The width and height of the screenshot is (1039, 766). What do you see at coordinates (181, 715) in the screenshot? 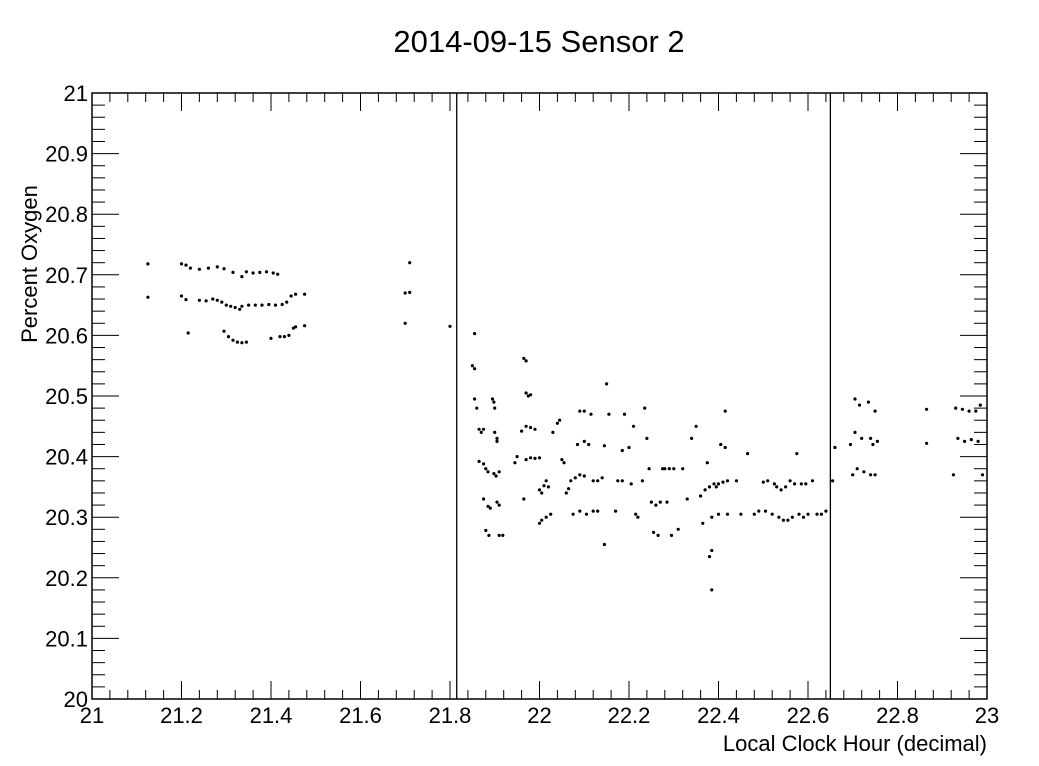
I see `x-tick-label: 21.2` at bounding box center [181, 715].